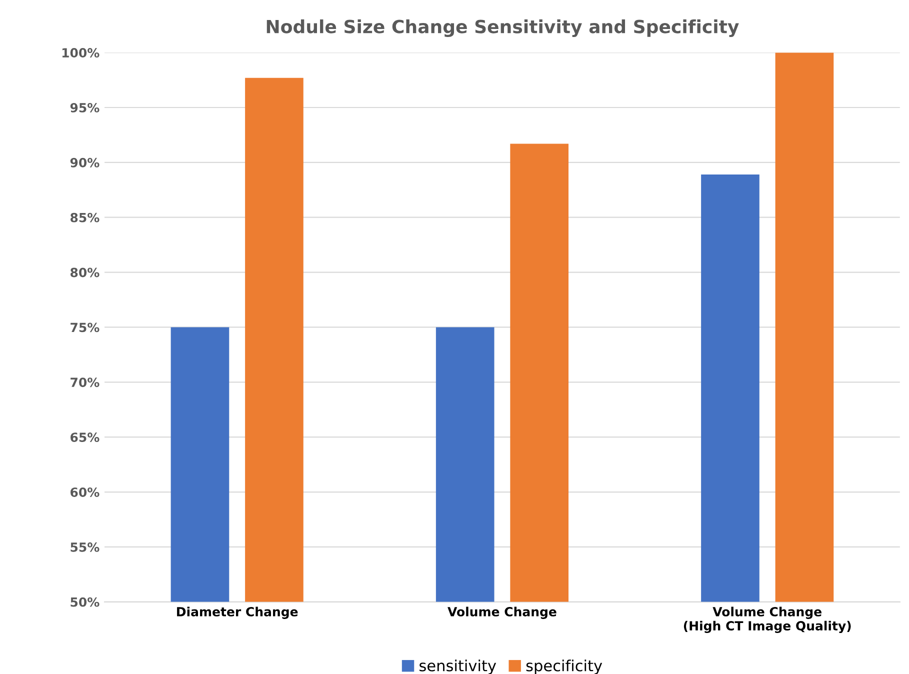 This screenshot has height=674, width=909. What do you see at coordinates (767, 620) in the screenshot?
I see `x-tick-label: Volume Change (High CT Image Quality)` at bounding box center [767, 620].